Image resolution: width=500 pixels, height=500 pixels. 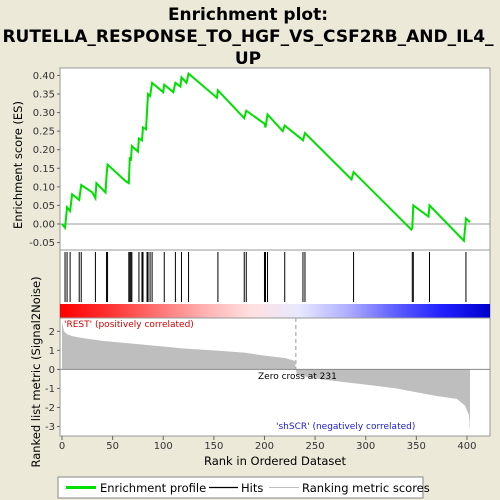 I want to click on x-tick-label: 50, so click(x=112, y=446).